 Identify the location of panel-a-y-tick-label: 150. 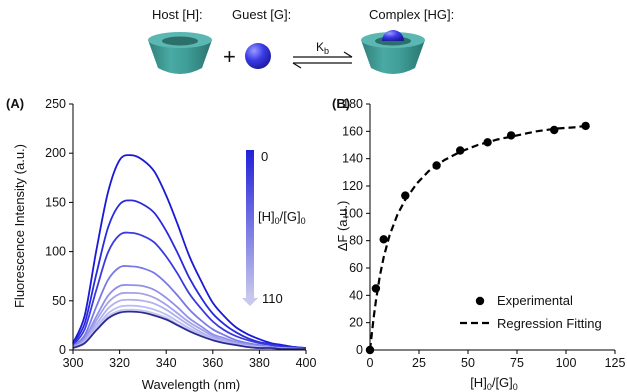
(55, 202).